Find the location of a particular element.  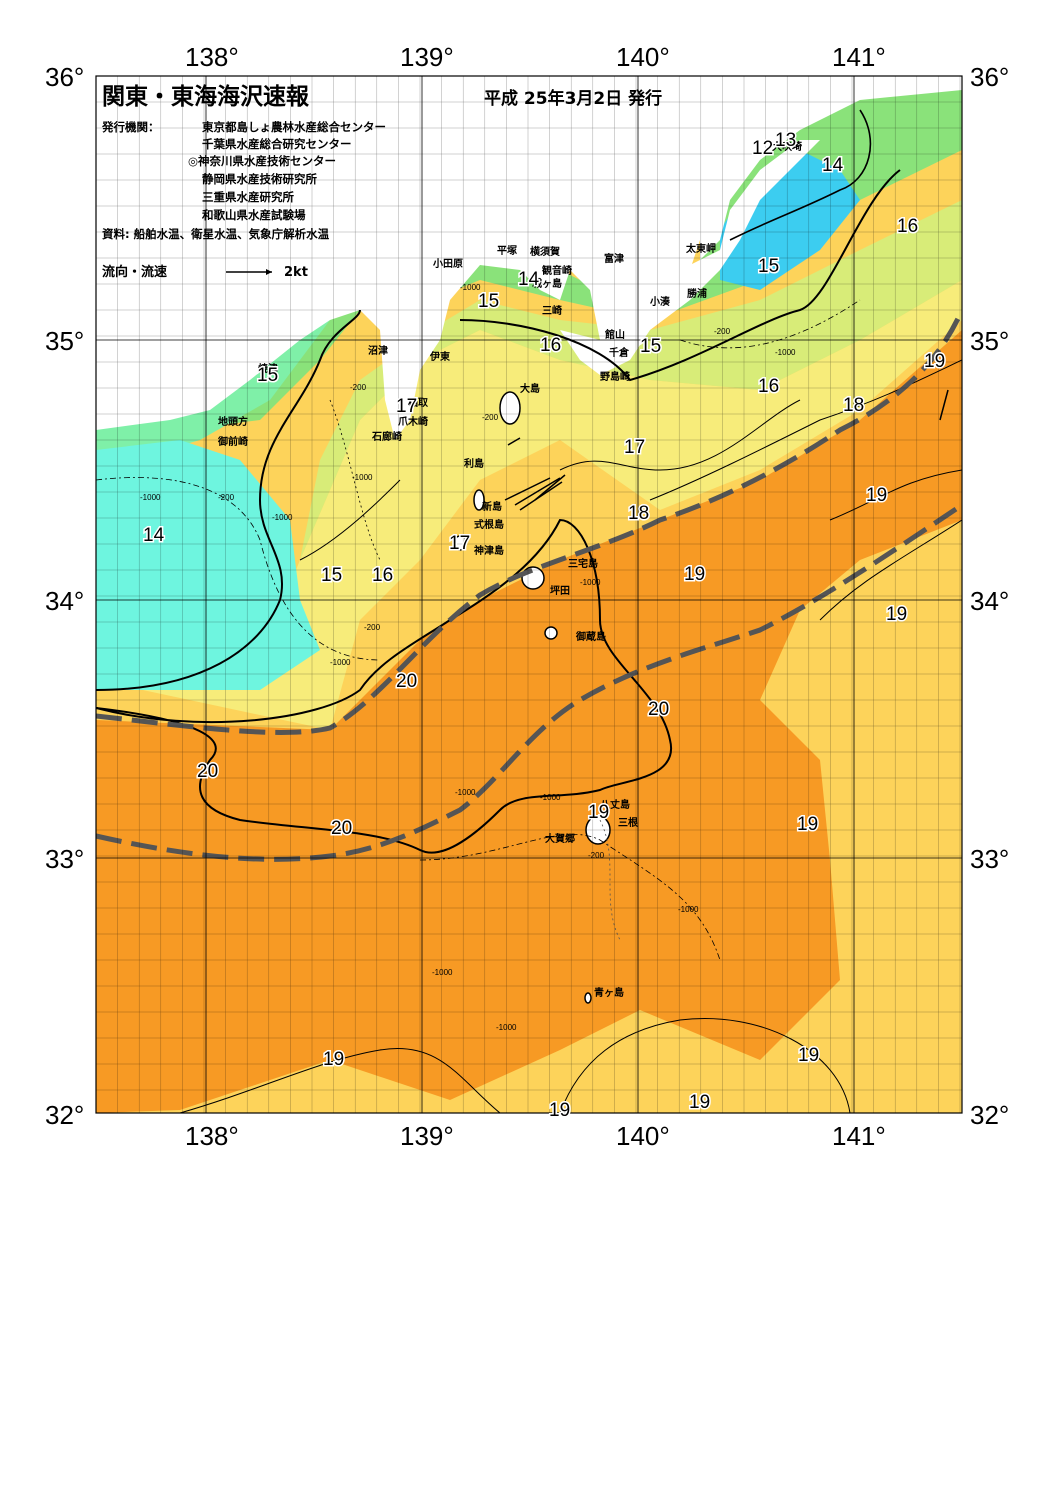

lat-label-left-34: 34° is located at coordinates (64, 601).